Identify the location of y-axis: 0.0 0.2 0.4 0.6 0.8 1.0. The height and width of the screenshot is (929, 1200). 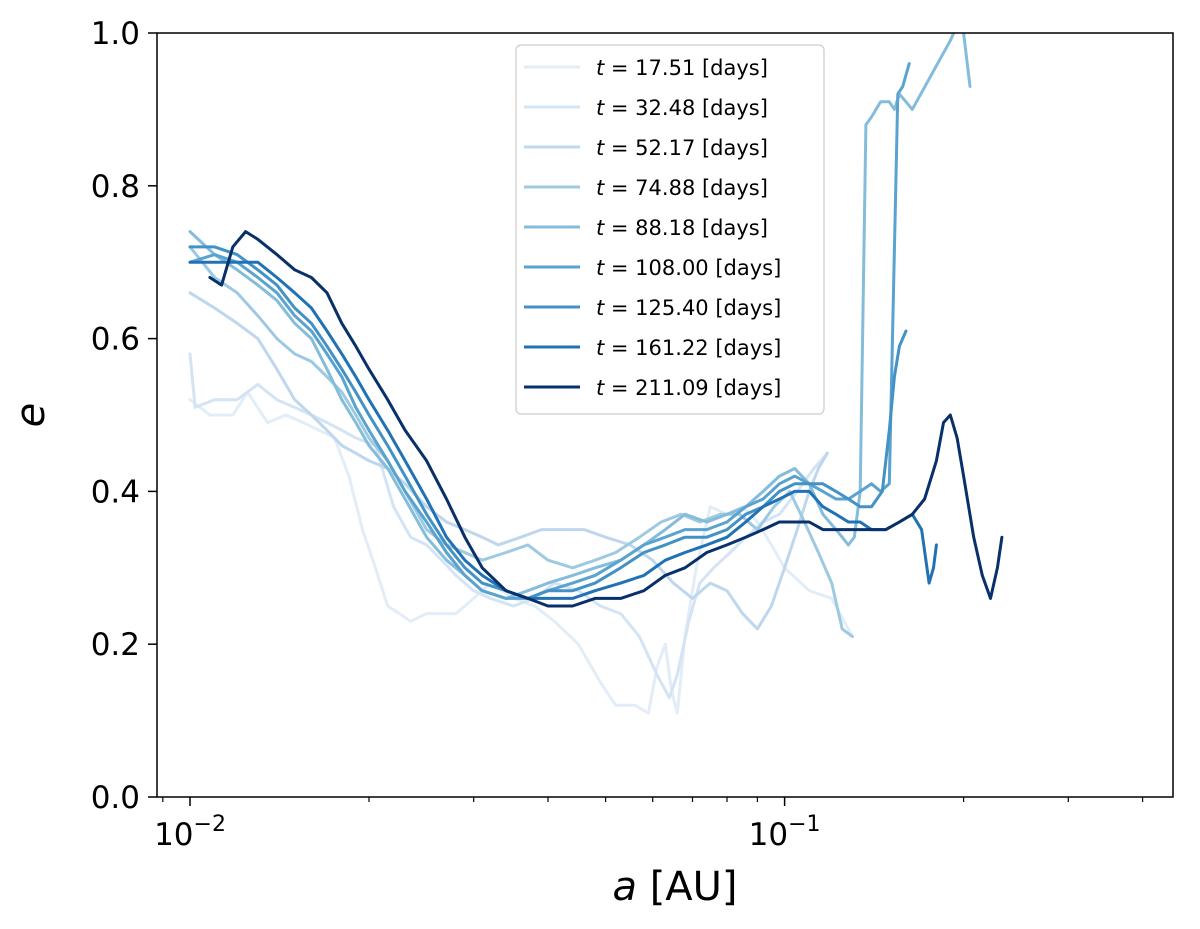
(124, 416).